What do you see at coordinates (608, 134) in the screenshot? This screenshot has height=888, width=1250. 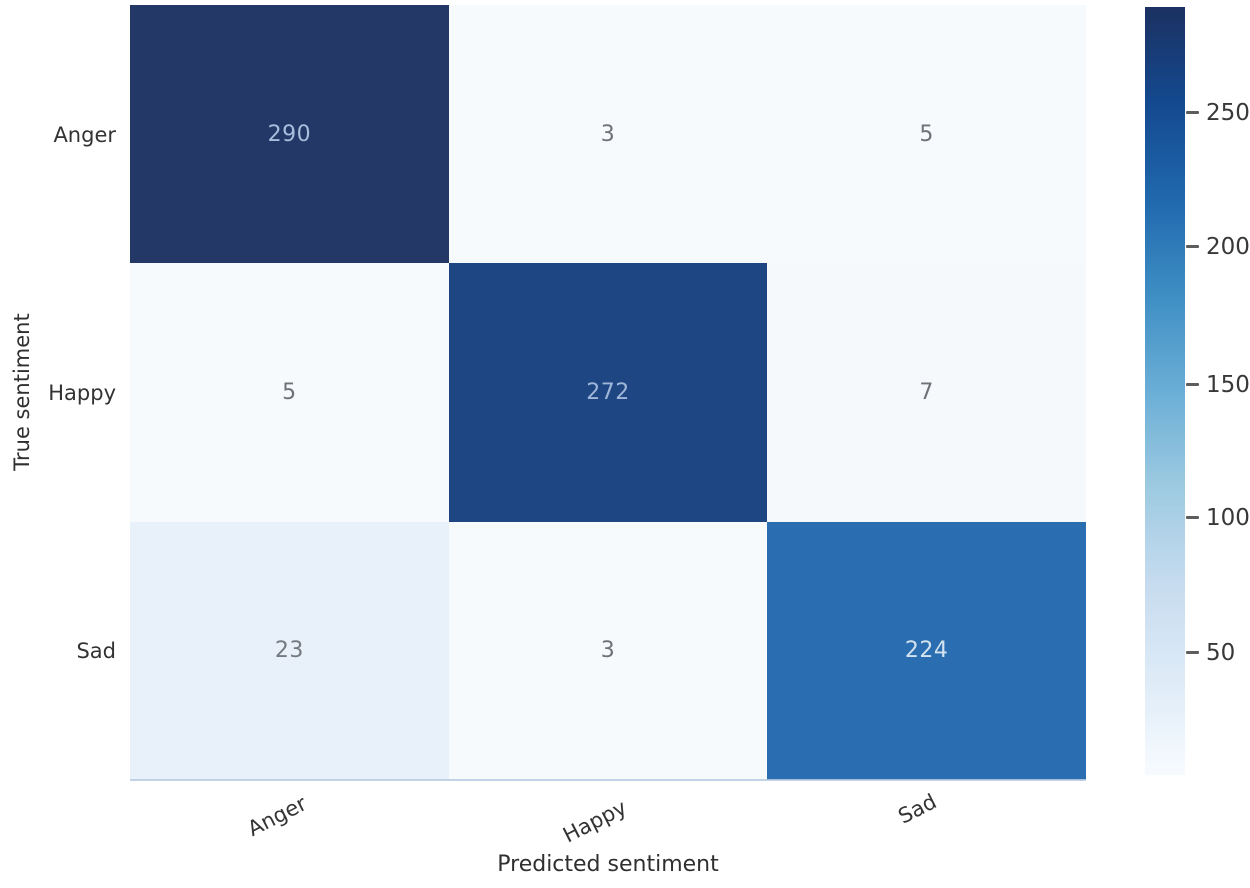 I see `heatmap-cell-anger-happy: 3` at bounding box center [608, 134].